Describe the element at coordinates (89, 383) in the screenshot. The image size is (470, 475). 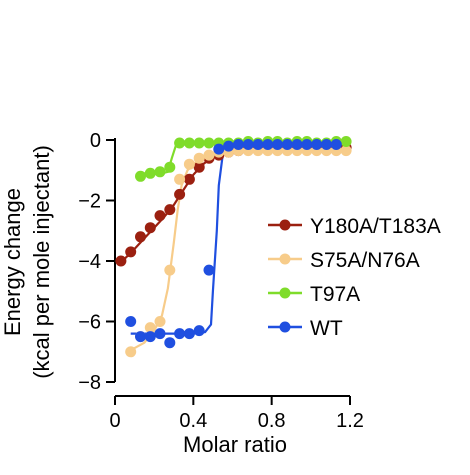
I see `y-tick-label: −8` at that location.